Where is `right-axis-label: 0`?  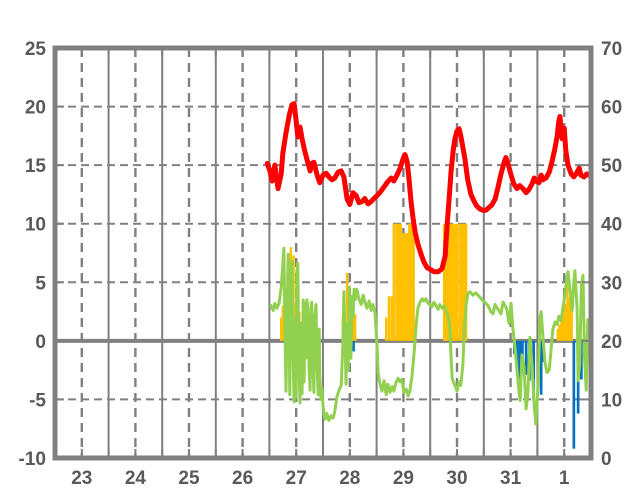
right-axis-label: 0 is located at coordinates (606, 459).